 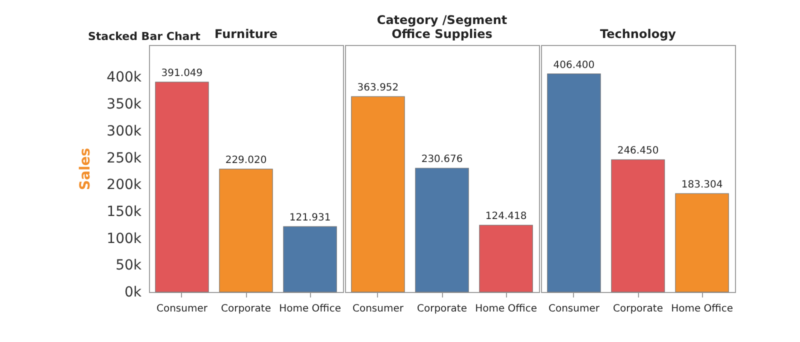 What do you see at coordinates (506, 216) in the screenshot?
I see `data-label: 124.418` at bounding box center [506, 216].